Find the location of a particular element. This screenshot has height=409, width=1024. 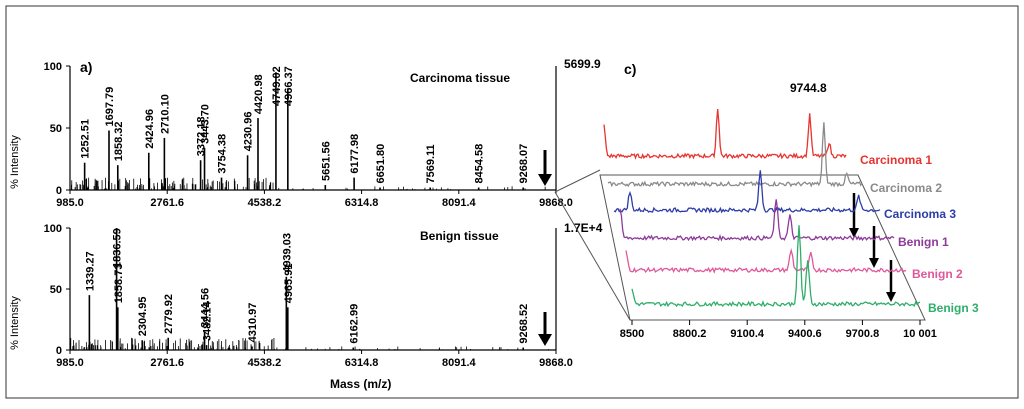

panel-a-x-tick-label: 985.0 is located at coordinates (70, 203).